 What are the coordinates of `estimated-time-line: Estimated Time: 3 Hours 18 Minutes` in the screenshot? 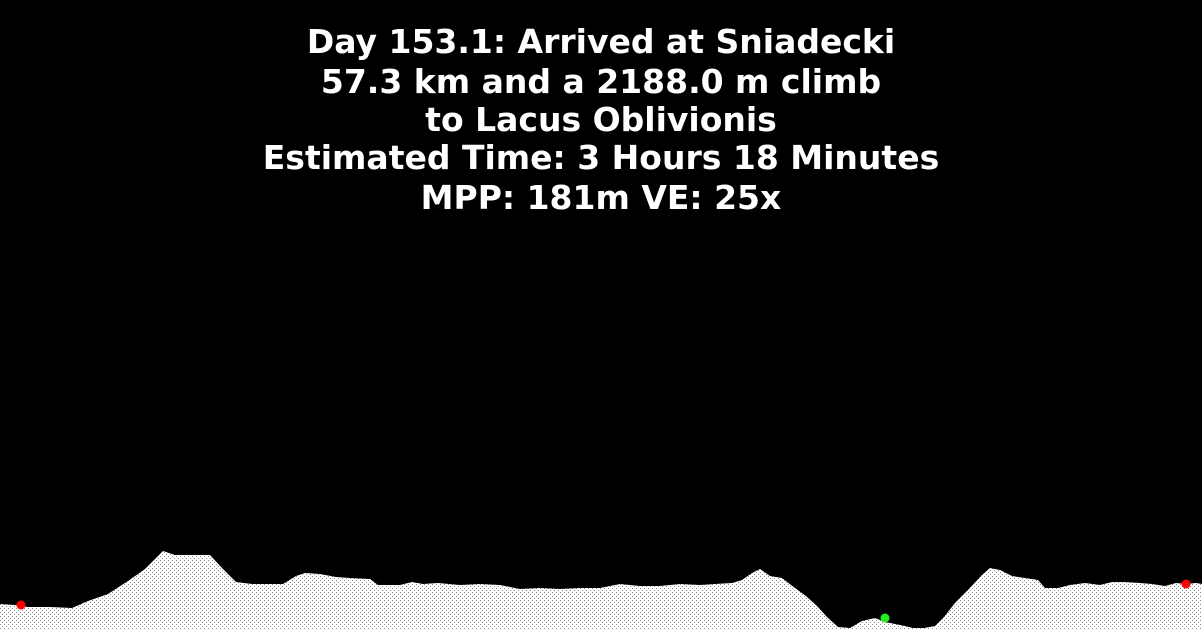 It's located at (601, 157).